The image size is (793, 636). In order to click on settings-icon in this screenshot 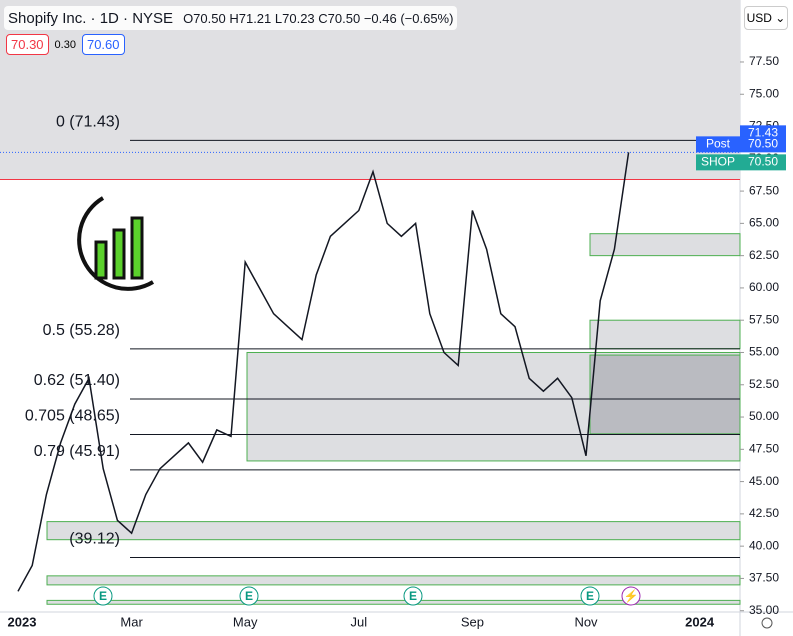, I will do `click(767, 623)`.